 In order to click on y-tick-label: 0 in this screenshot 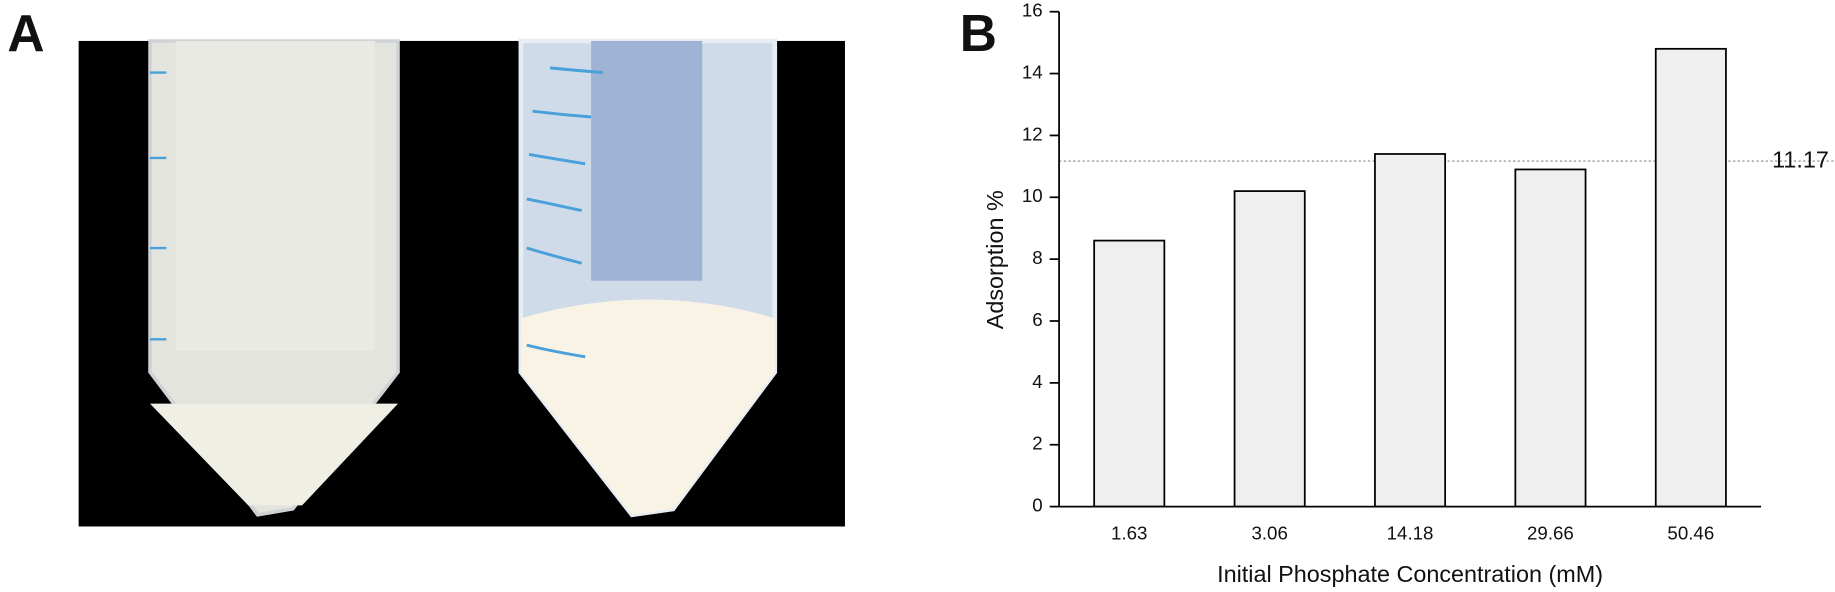, I will do `click(1037, 505)`.